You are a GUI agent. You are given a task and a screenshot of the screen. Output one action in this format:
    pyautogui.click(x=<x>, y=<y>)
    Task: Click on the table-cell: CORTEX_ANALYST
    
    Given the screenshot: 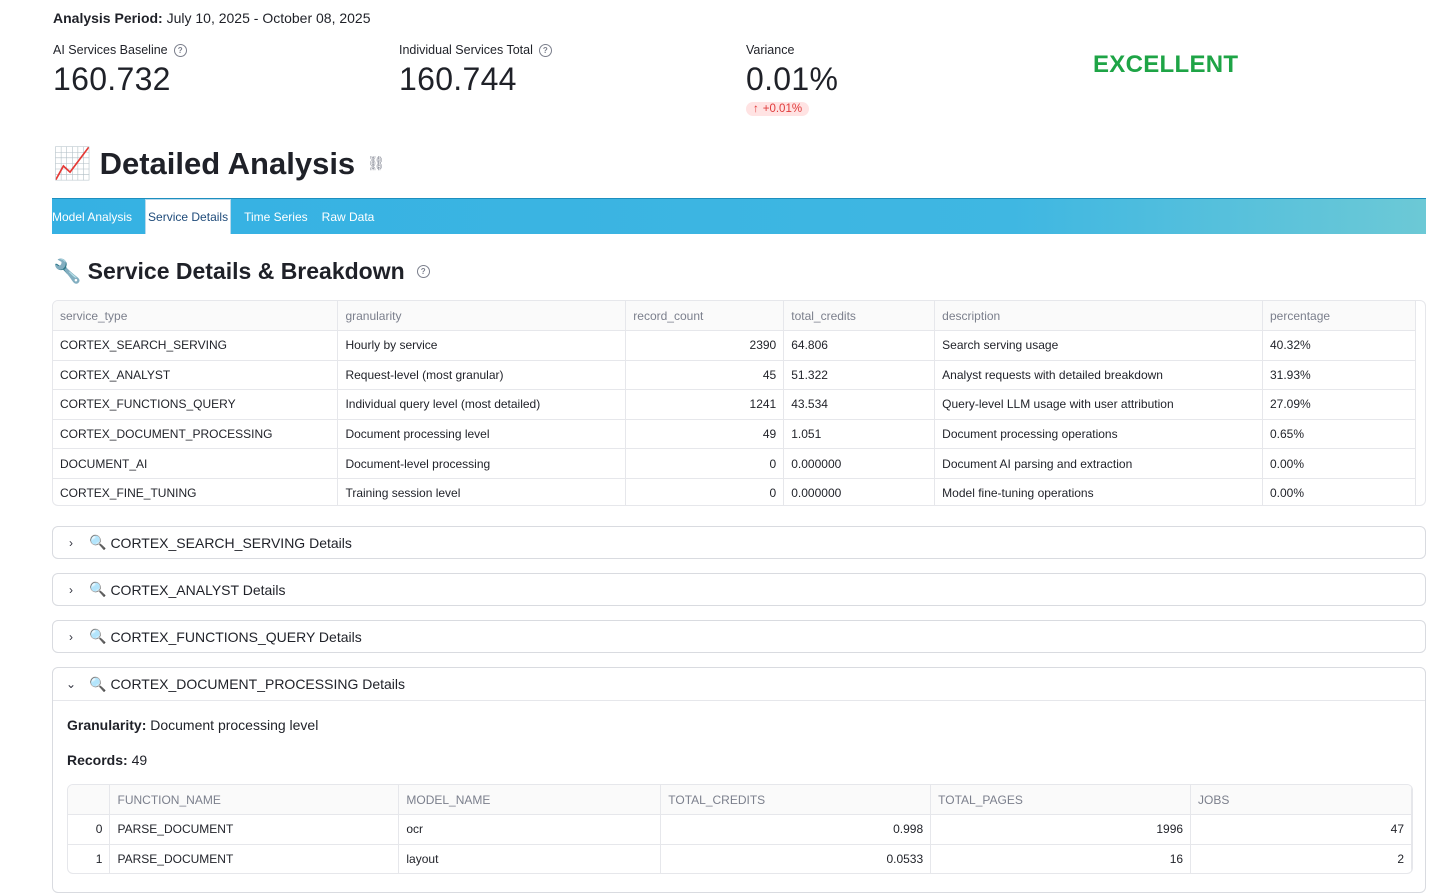 What is the action you would take?
    pyautogui.click(x=196, y=375)
    